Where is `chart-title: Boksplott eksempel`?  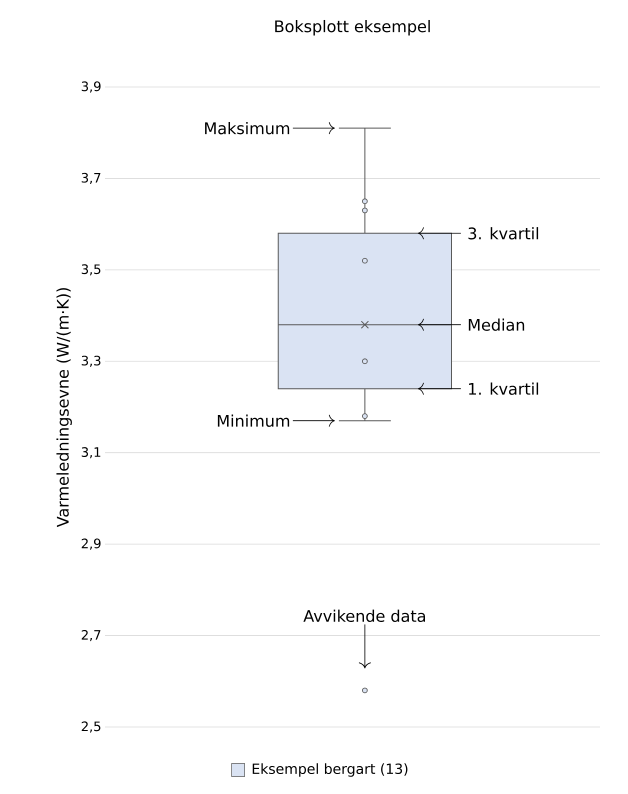
chart-title: Boksplott eksempel is located at coordinates (352, 28).